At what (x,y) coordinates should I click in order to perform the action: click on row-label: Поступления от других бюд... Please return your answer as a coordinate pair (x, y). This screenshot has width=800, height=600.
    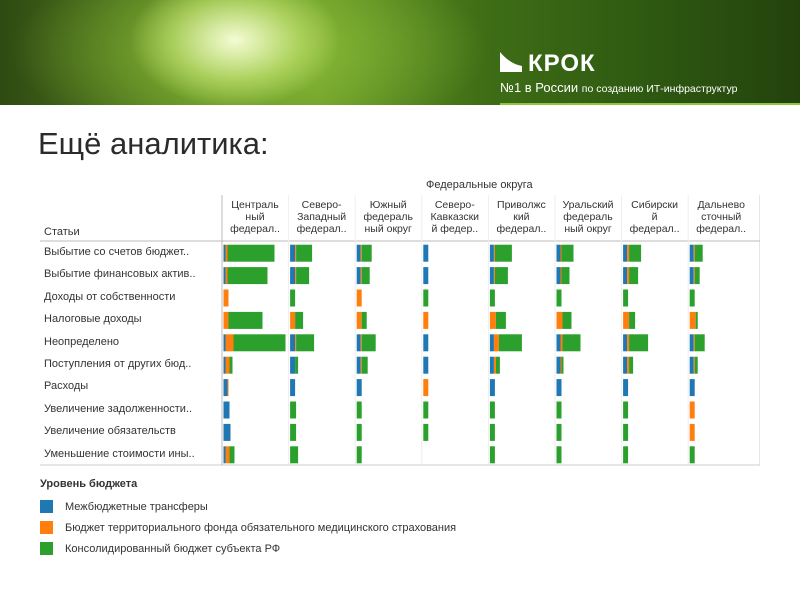
    Looking at the image, I should click on (118, 364).